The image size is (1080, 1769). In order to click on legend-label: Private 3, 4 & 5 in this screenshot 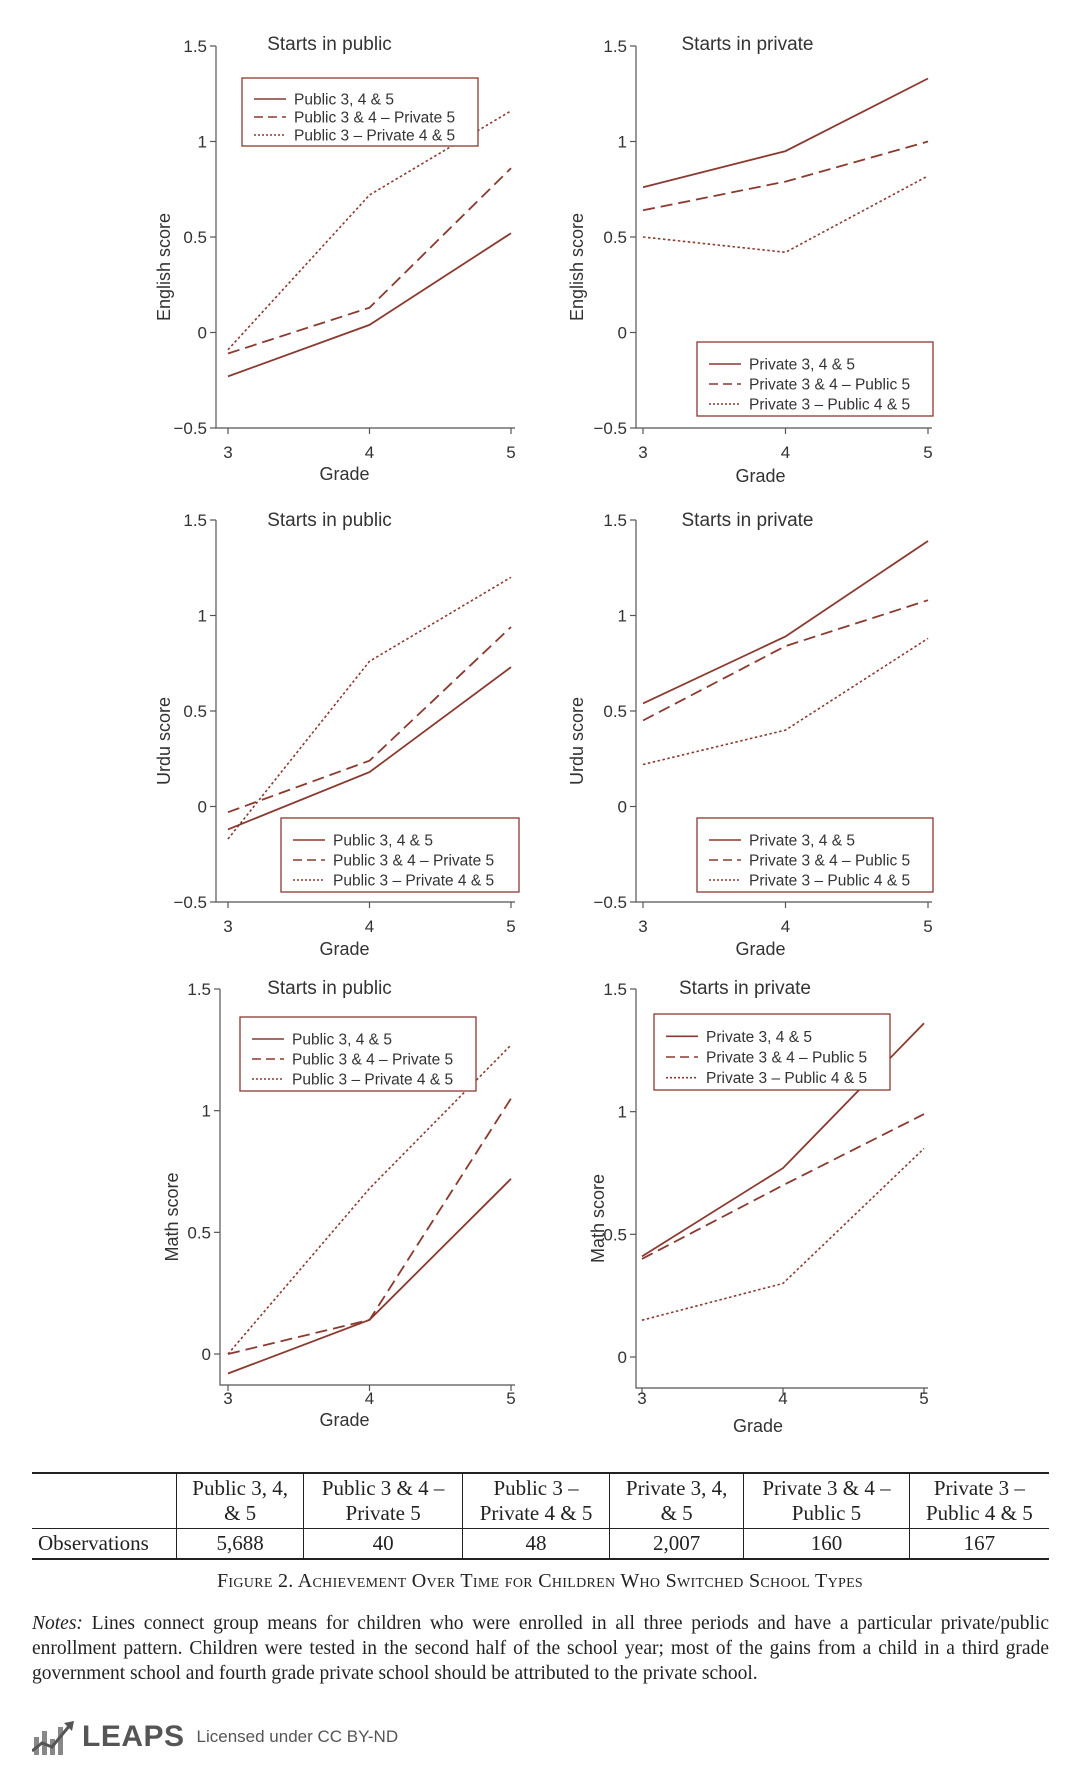, I will do `click(759, 1037)`.